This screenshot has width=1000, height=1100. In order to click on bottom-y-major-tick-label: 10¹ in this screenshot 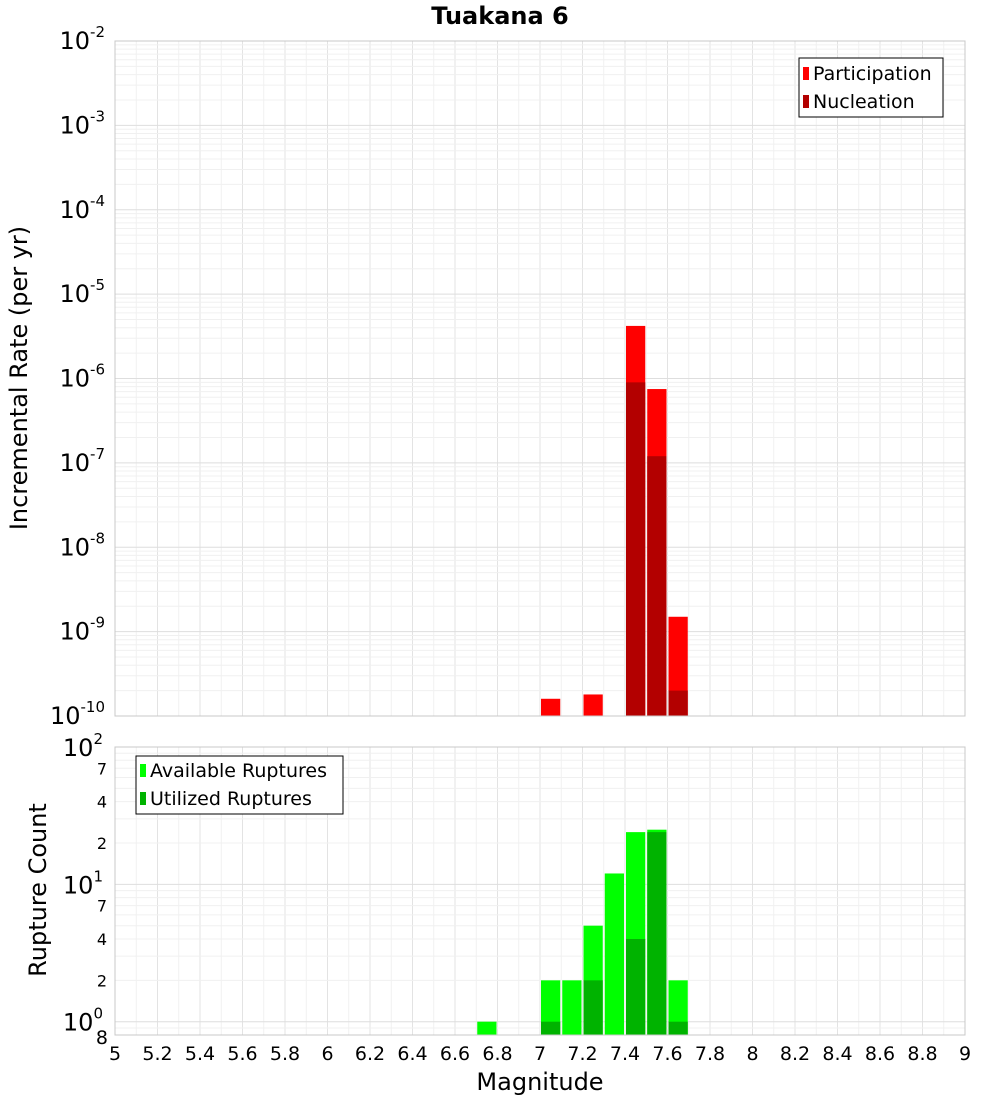, I will do `click(83, 883)`.